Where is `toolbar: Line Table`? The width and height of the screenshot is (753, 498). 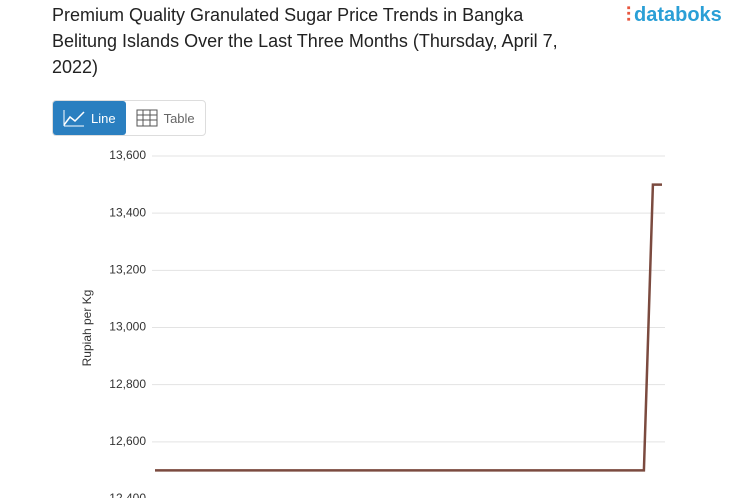
toolbar: Line Table is located at coordinates (129, 118).